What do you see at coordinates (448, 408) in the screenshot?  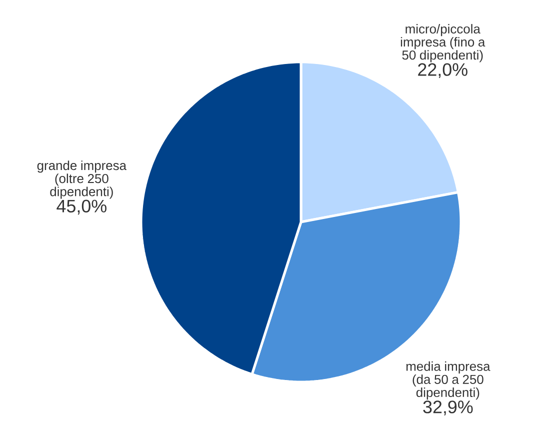 I see `data-label: 32,9%` at bounding box center [448, 408].